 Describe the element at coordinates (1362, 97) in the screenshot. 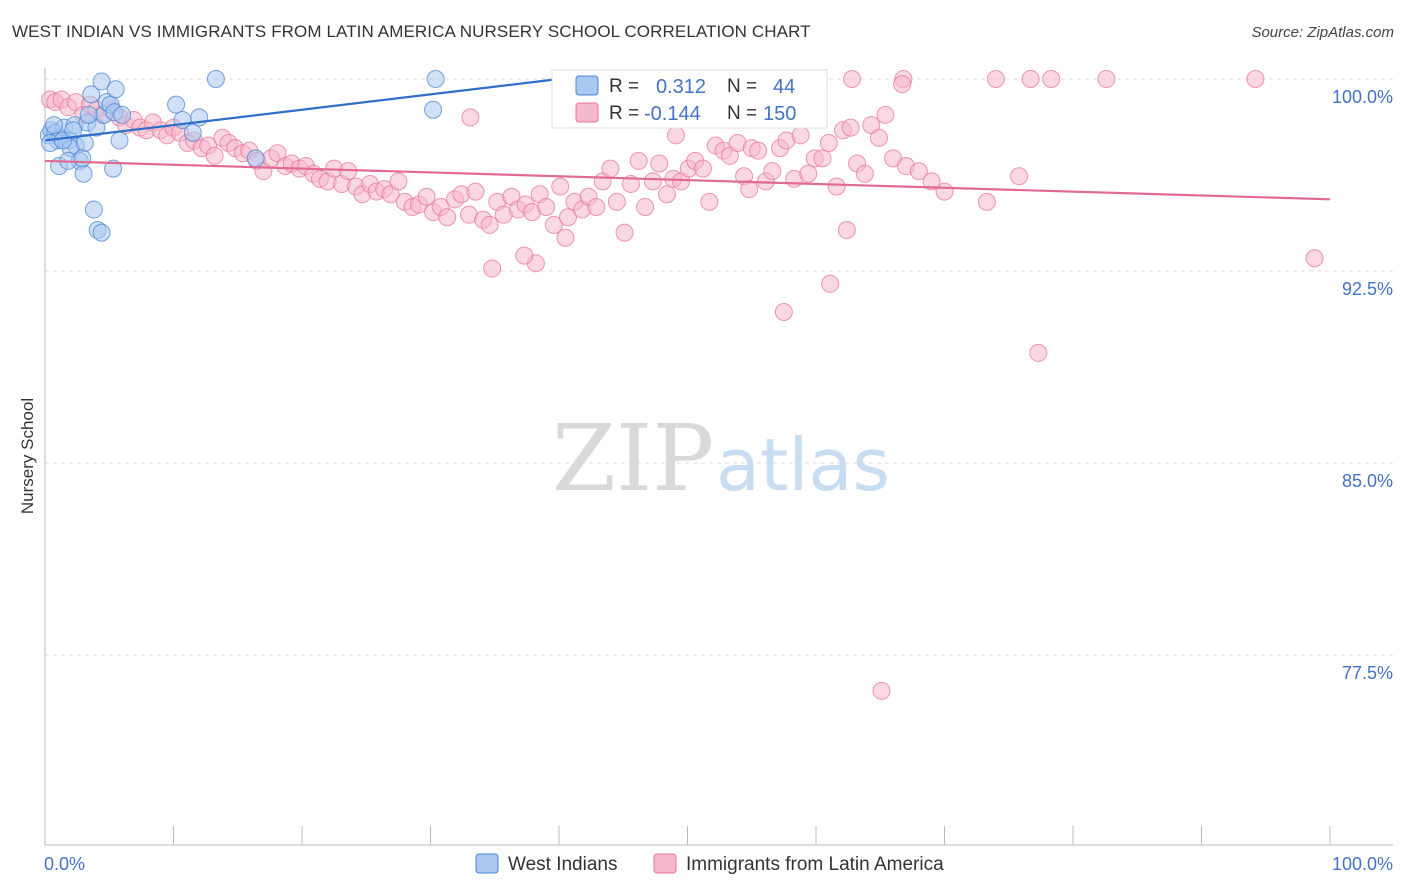

I see `y-tick-label: 100.0%` at that location.